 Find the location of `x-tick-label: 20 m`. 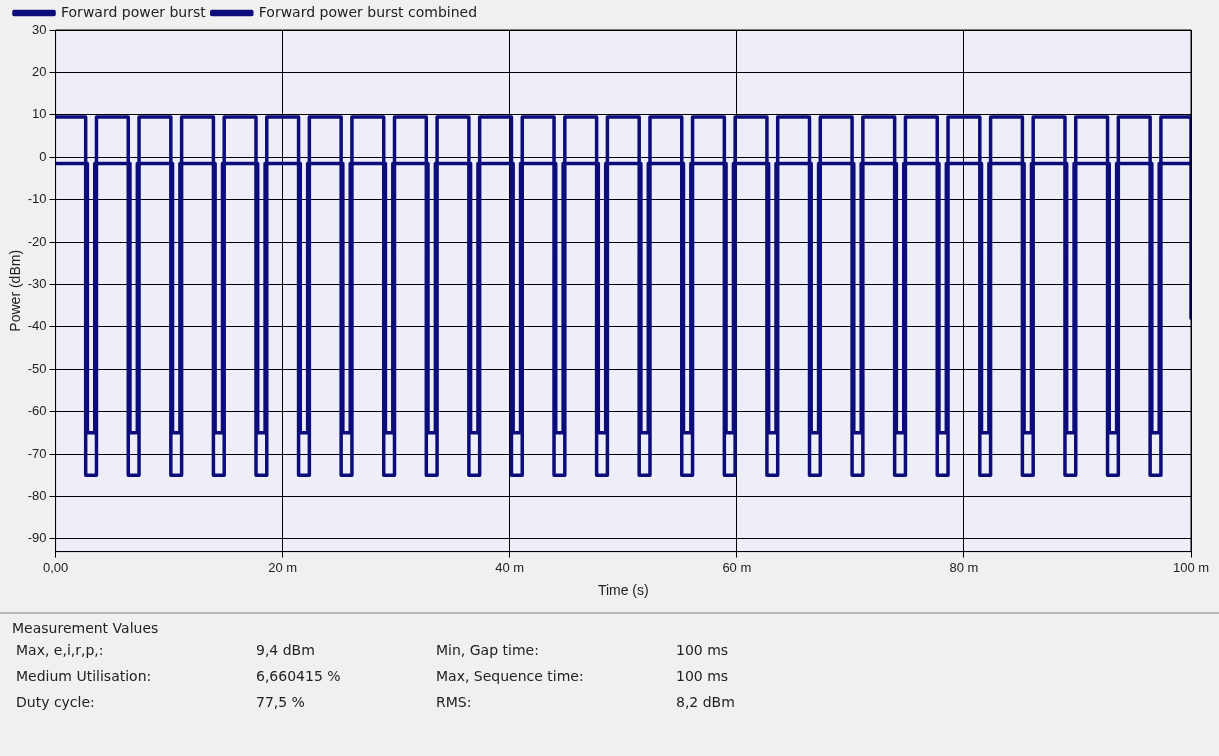

x-tick-label: 20 m is located at coordinates (283, 567).